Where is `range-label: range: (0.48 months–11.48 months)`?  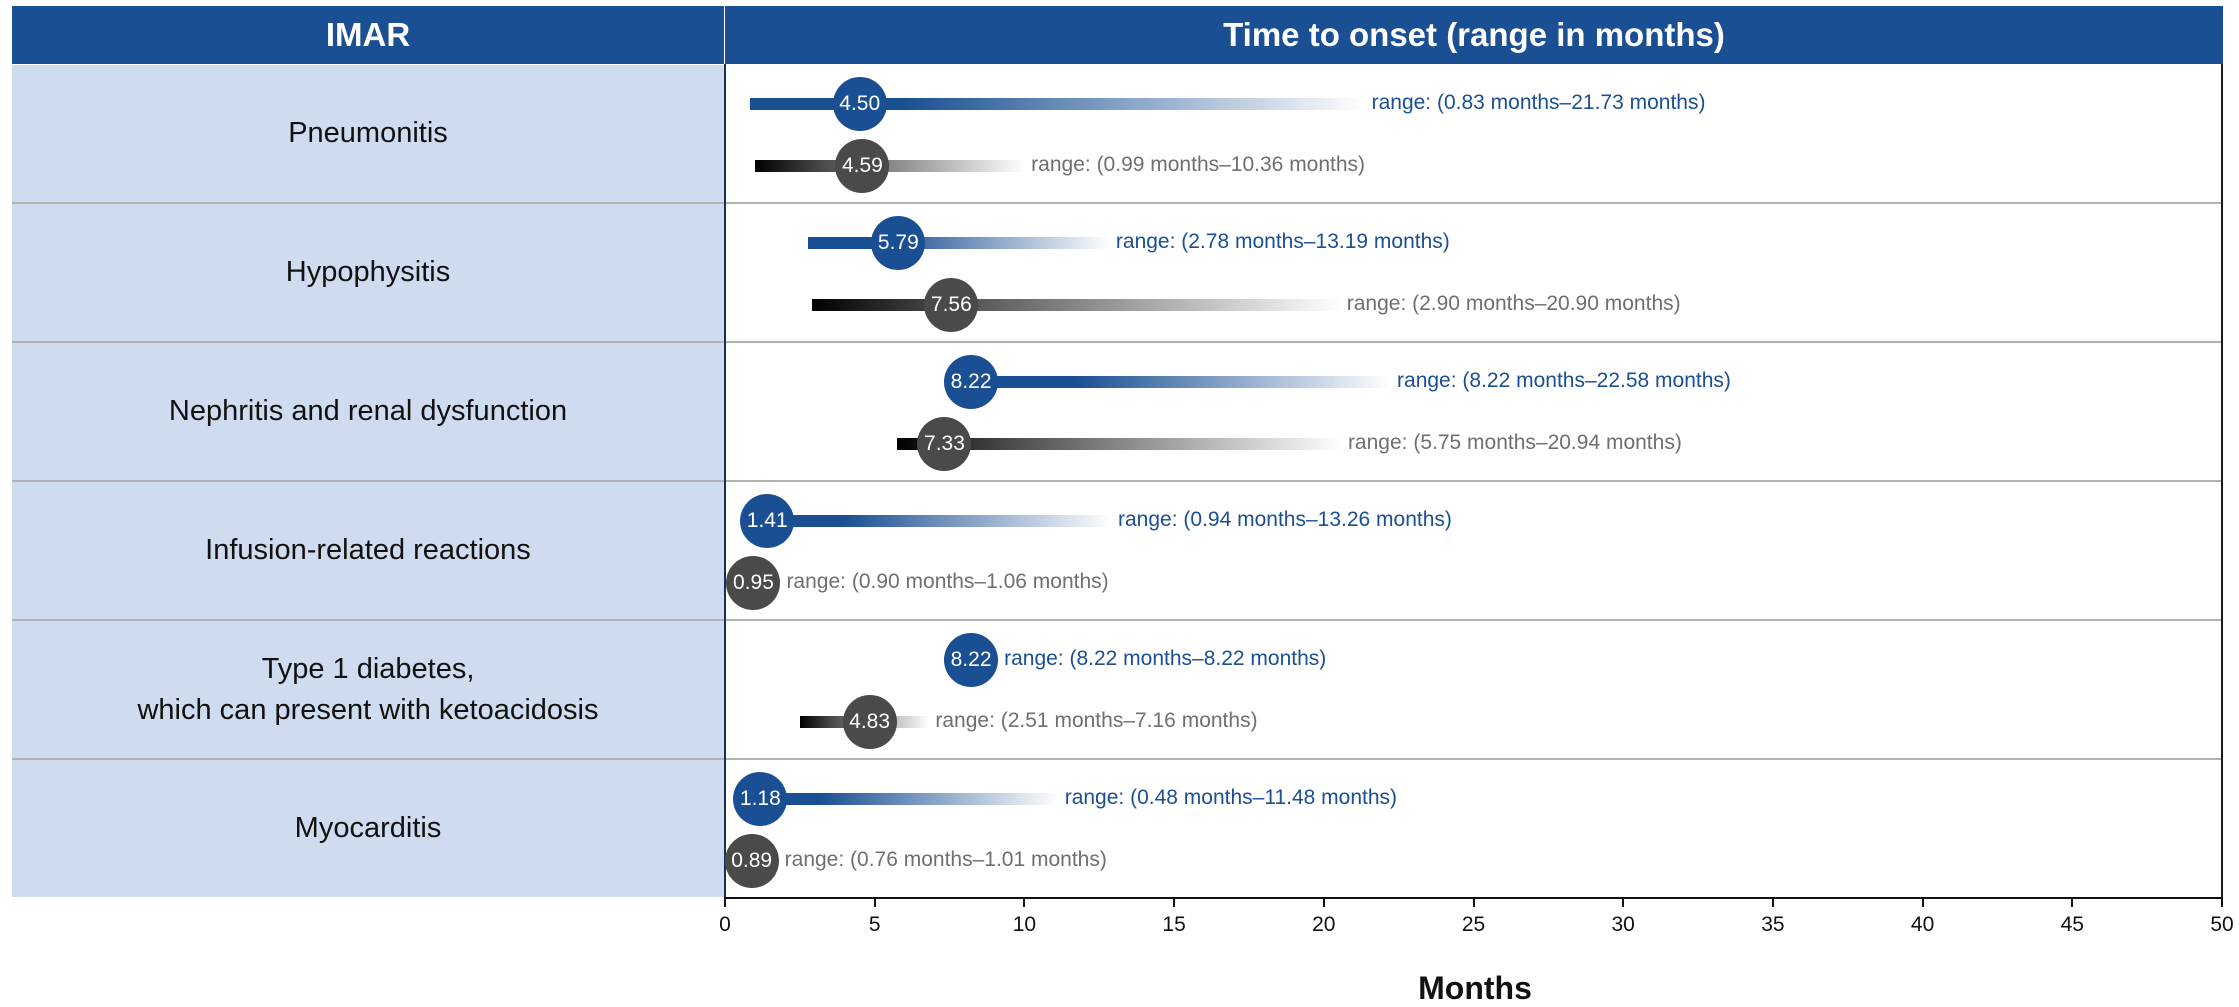 range-label: range: (0.48 months–11.48 months) is located at coordinates (1231, 798).